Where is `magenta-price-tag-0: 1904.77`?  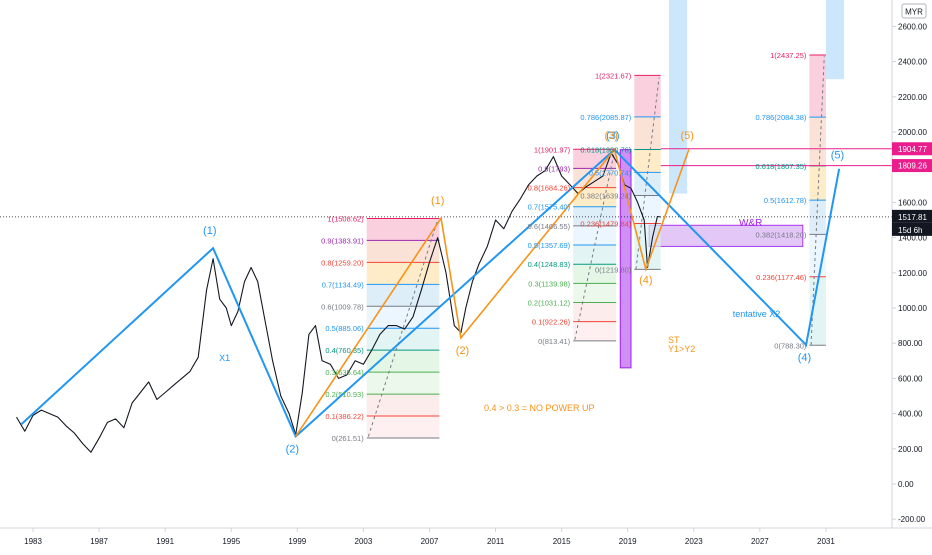 magenta-price-tag-0: 1904.77 is located at coordinates (912, 149).